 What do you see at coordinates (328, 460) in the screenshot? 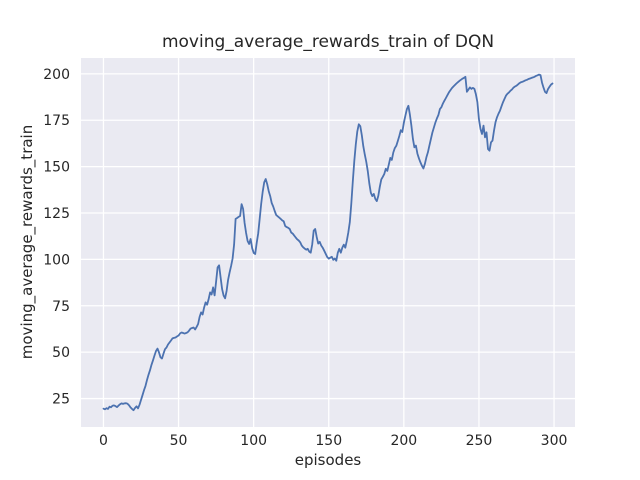
I see `x-axis-label: episodes` at bounding box center [328, 460].